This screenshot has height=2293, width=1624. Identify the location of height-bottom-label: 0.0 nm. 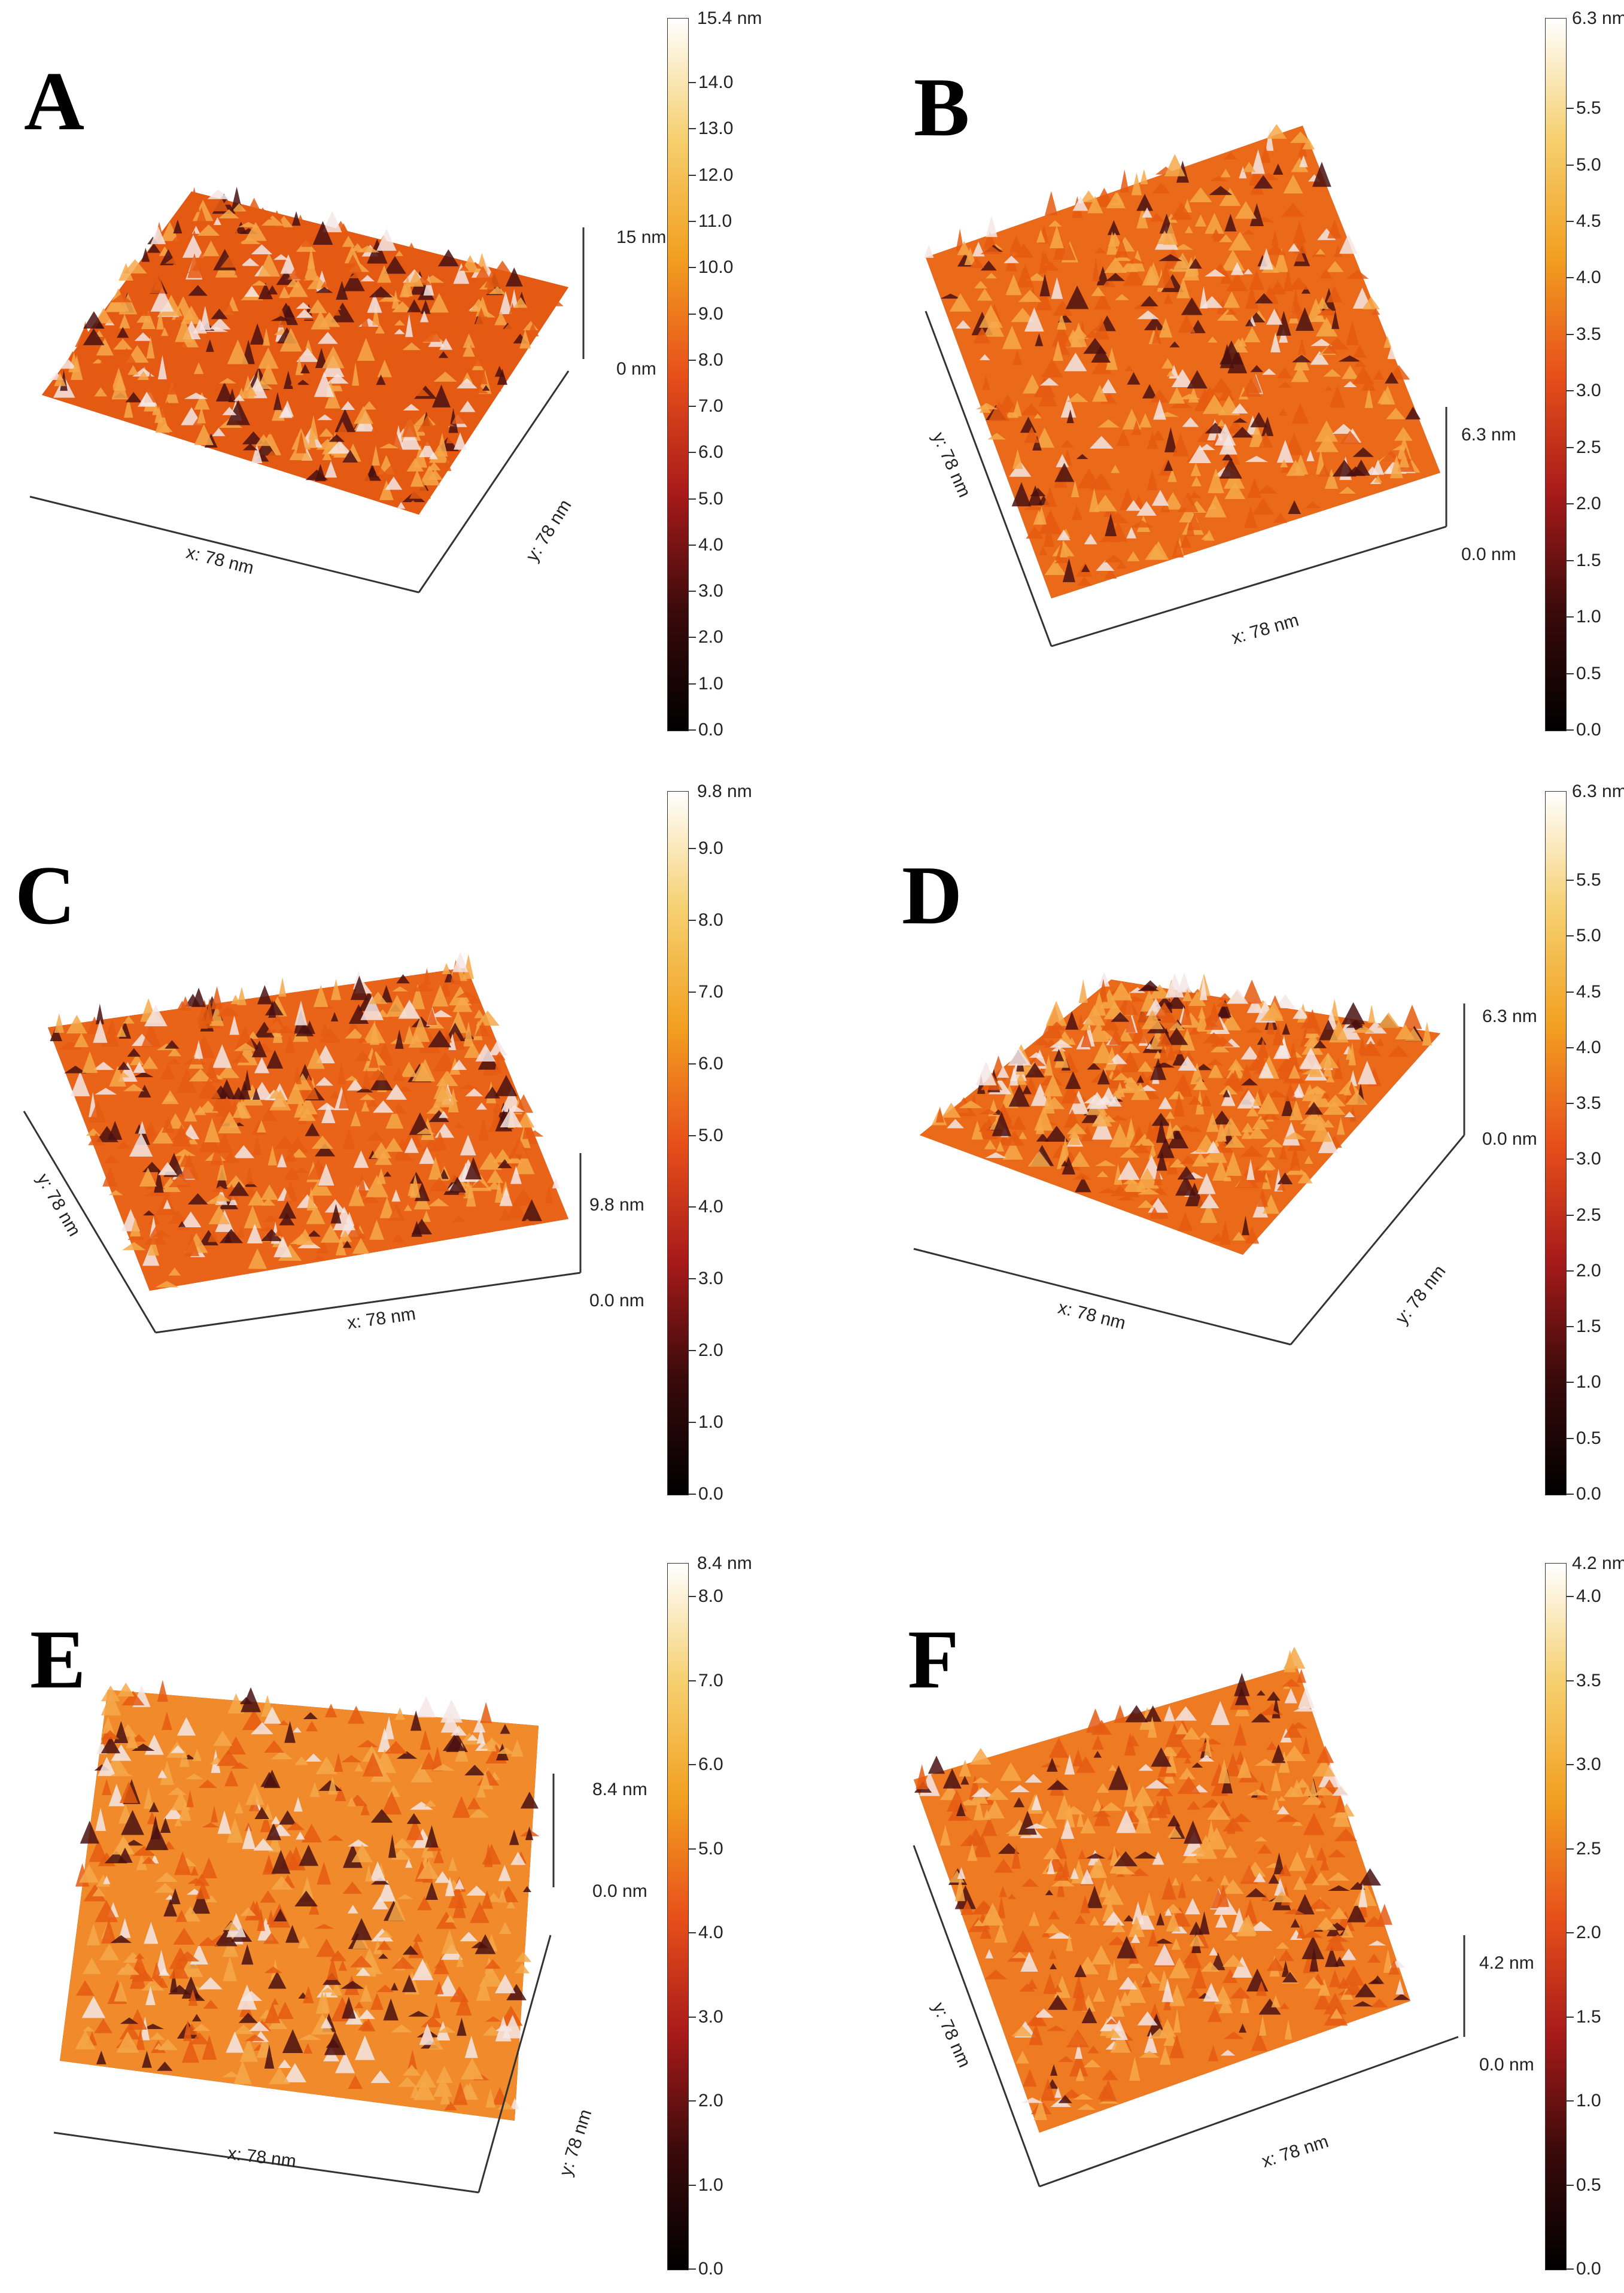
(617, 1300).